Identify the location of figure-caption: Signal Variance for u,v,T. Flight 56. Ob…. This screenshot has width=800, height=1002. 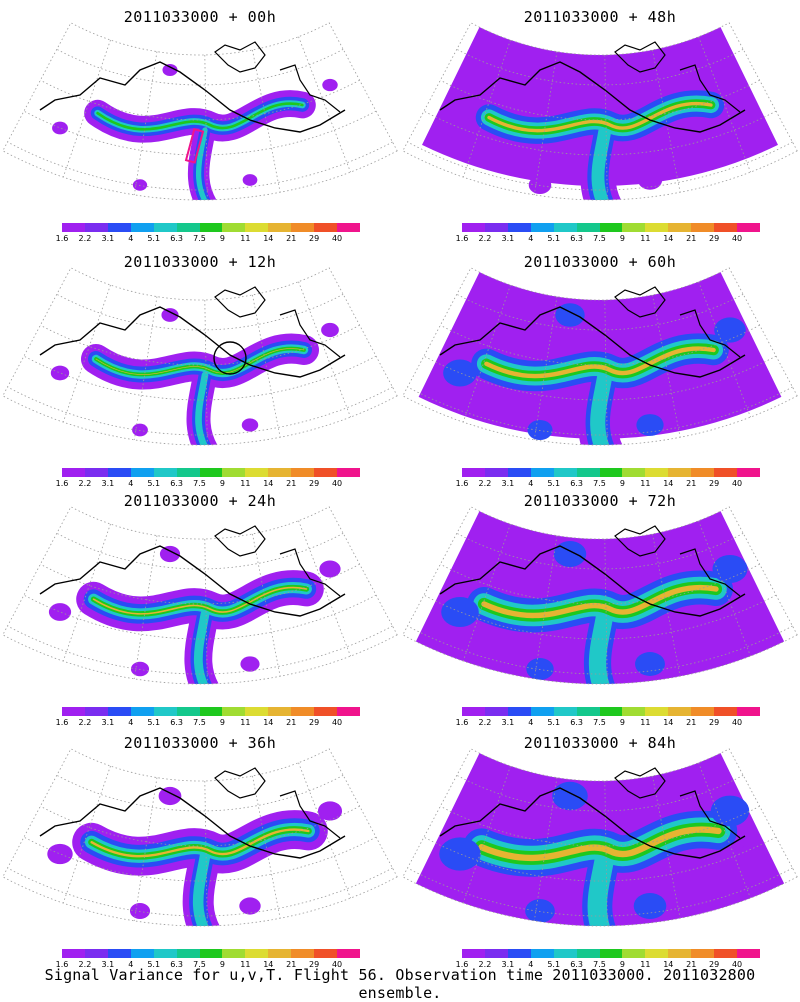
(400, 984).